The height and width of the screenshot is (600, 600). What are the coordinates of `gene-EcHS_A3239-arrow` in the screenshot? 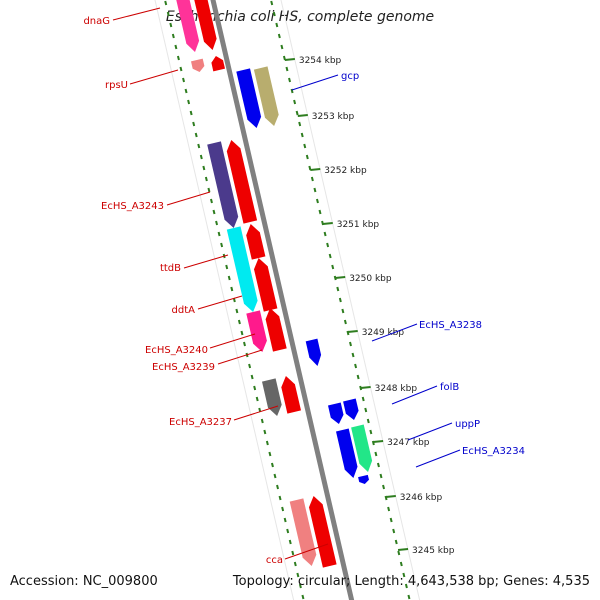 It's located at (276, 330).